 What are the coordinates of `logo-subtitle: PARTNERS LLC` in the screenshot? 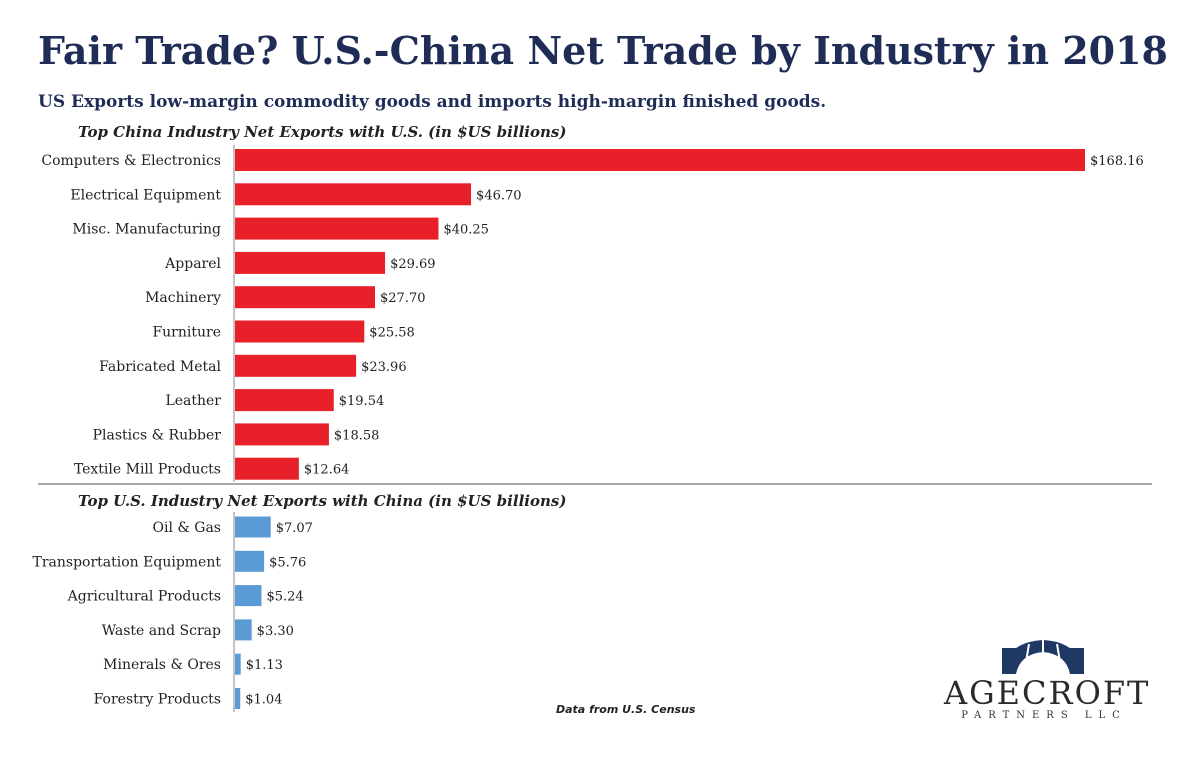 It's located at (1044, 715).